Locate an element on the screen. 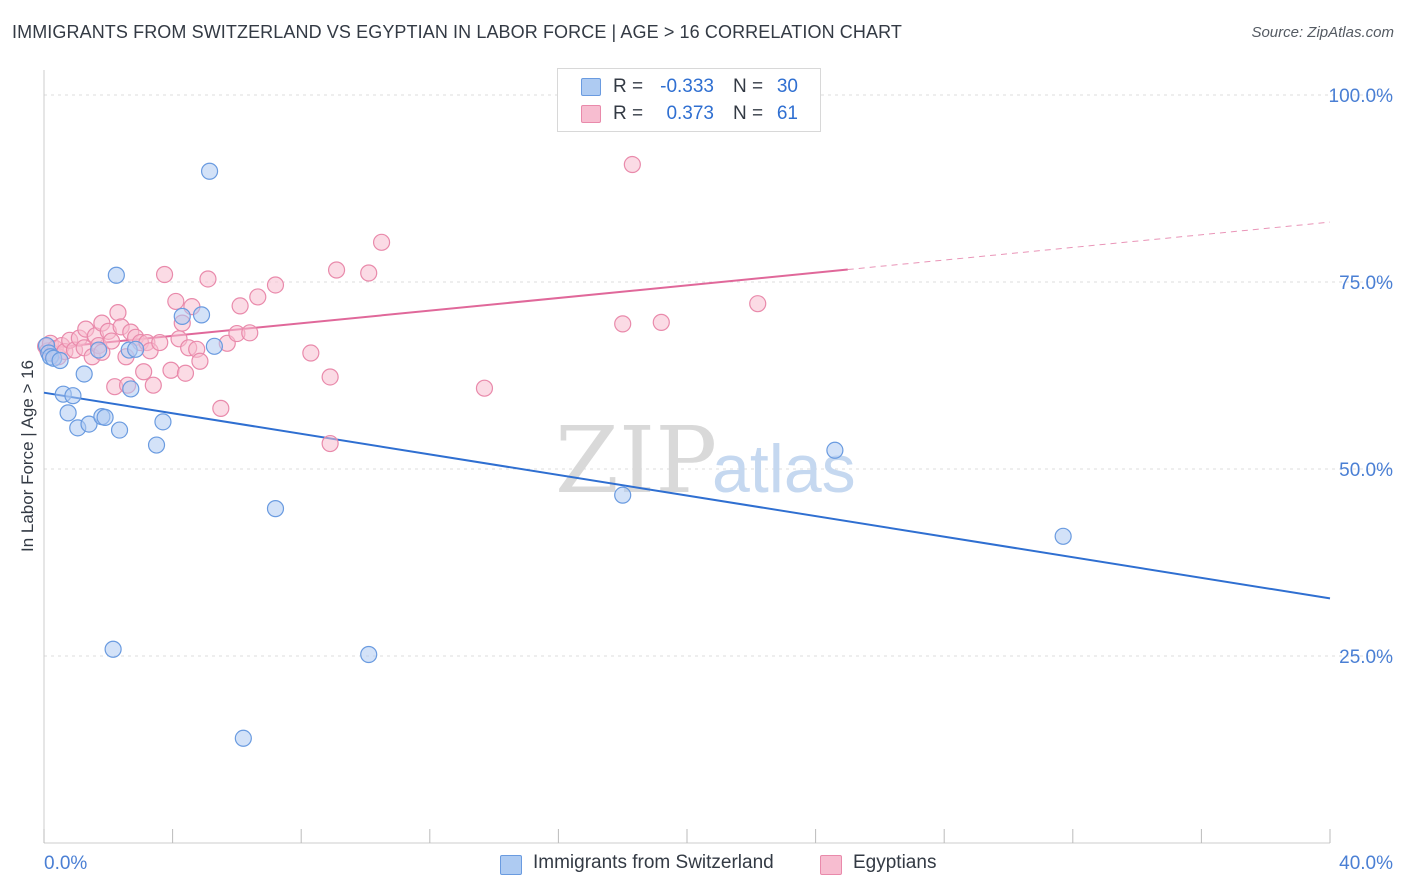 This screenshot has width=1406, height=892. series-swatch-blue is located at coordinates (511, 865).